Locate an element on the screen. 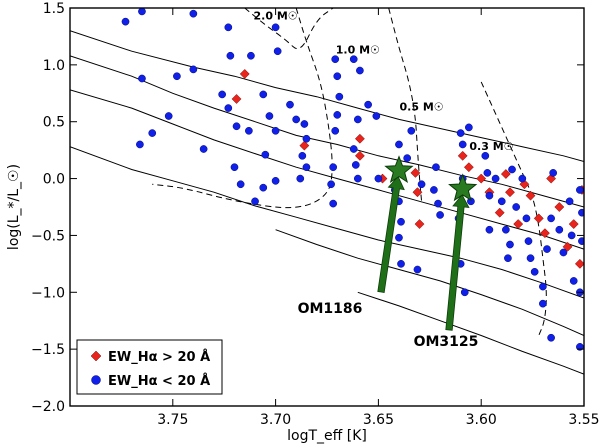  x-tick-label: 3.55 is located at coordinates (583, 420).